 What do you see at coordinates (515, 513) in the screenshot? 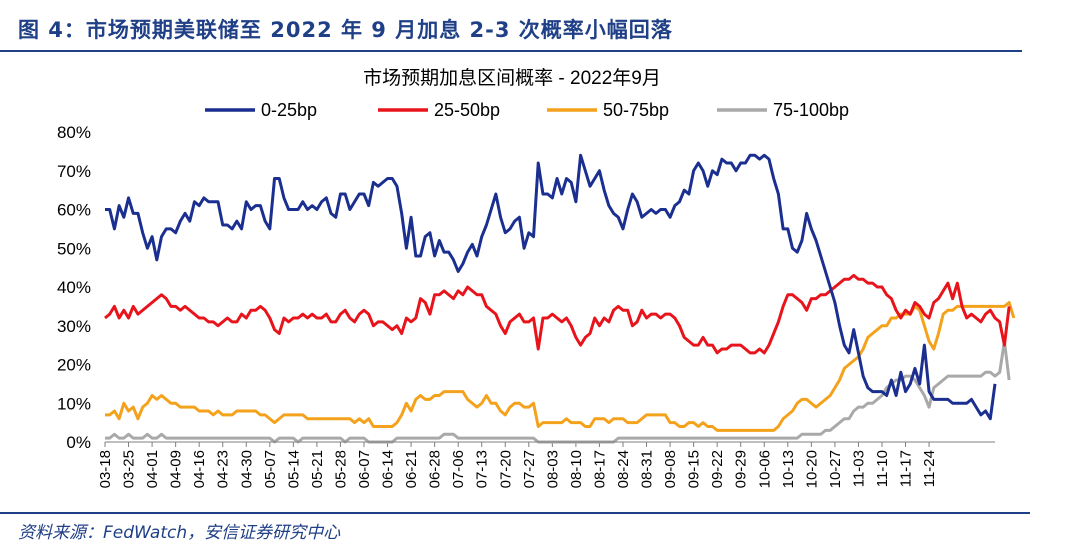
I see `footer-rule` at bounding box center [515, 513].